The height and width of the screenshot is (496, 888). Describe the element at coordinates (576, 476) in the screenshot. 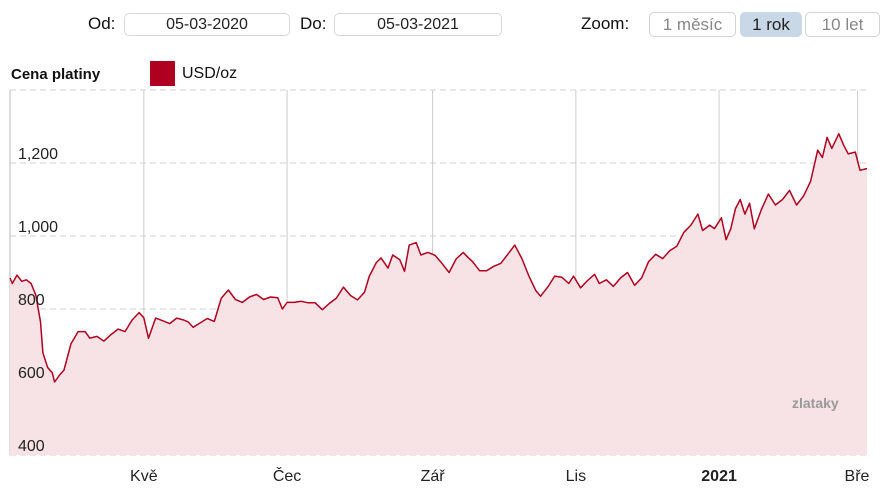

I see `x-tick-label: Lis` at that location.